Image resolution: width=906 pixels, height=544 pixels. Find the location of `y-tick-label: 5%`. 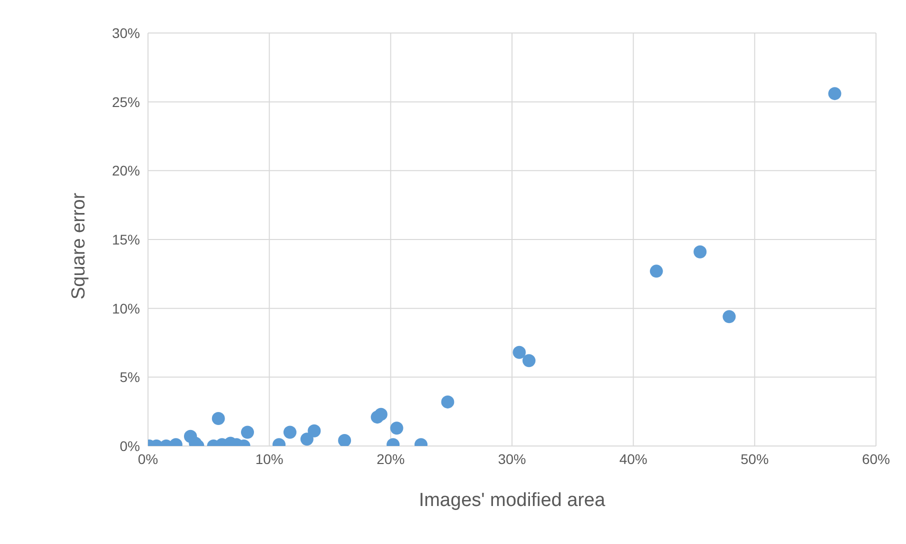

y-tick-label: 5% is located at coordinates (130, 377).